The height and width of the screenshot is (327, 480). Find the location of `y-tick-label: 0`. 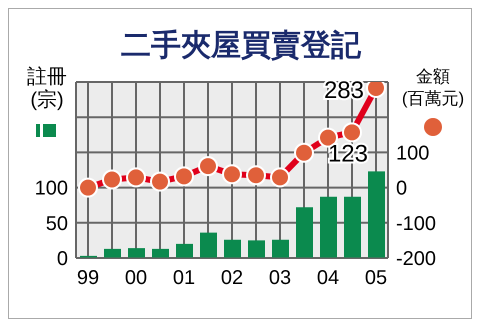

y-tick-label: 0 is located at coordinates (62, 259).